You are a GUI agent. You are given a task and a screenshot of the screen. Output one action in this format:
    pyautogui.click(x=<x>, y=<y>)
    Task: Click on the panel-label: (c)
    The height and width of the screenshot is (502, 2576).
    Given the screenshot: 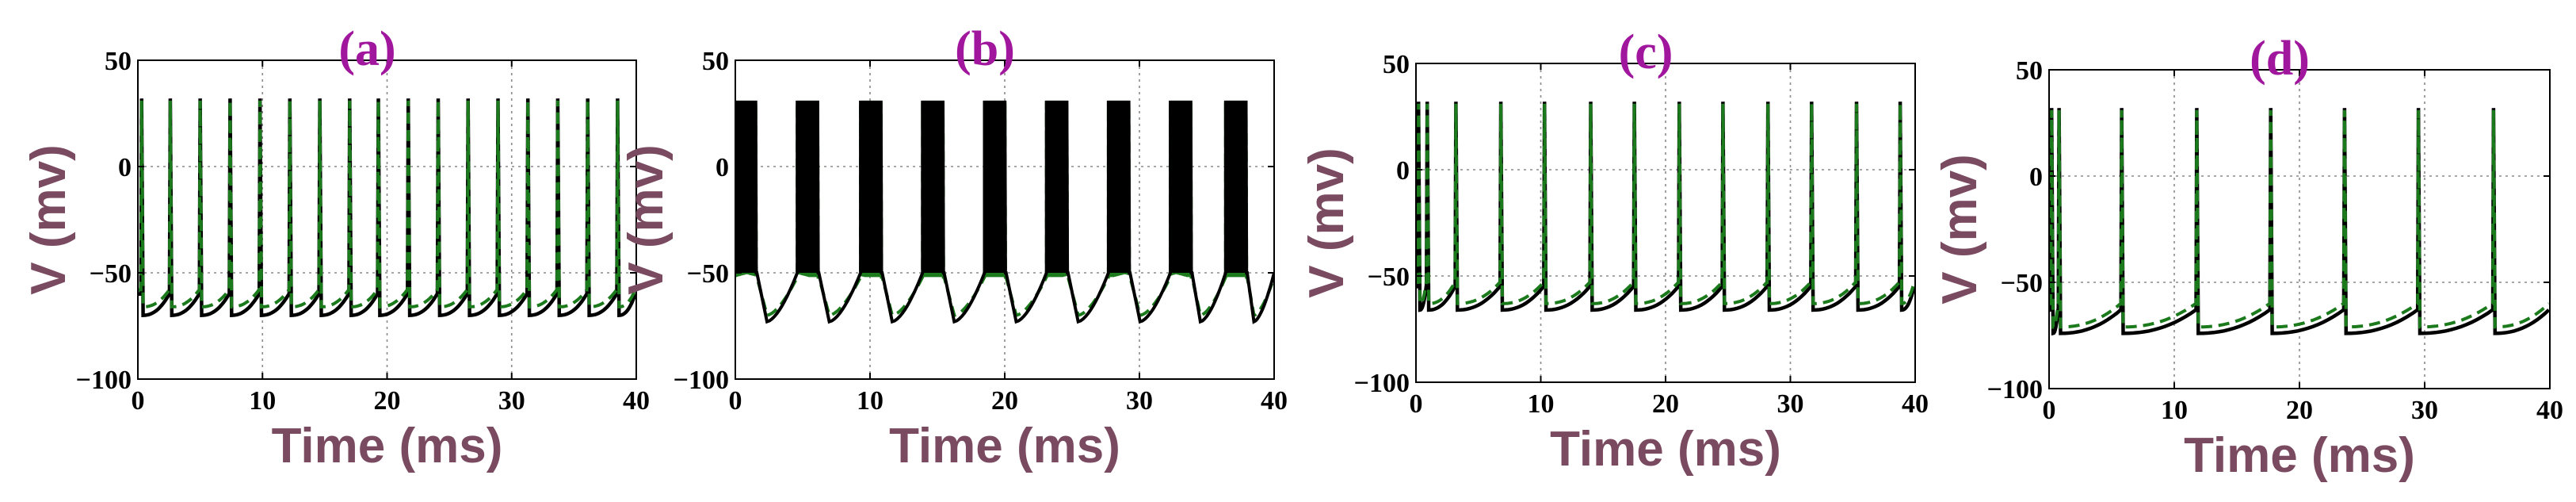 What is the action you would take?
    pyautogui.click(x=1646, y=52)
    